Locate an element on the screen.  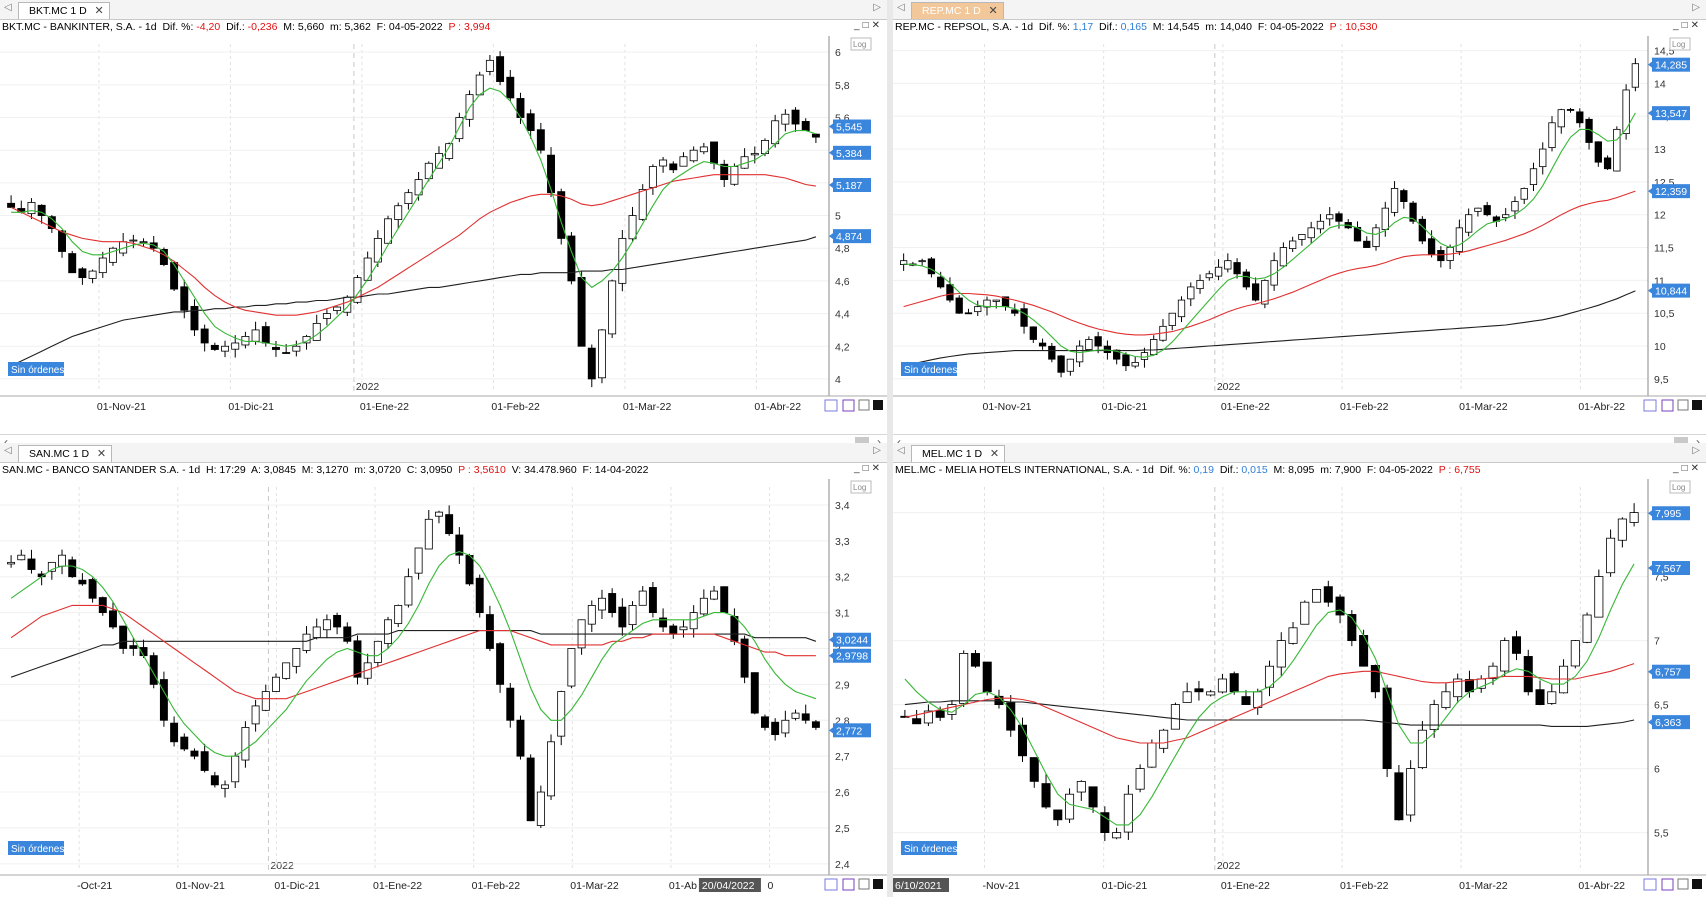
tab-bkt: BKT.MC 1 D ✕ is located at coordinates (64, 10).